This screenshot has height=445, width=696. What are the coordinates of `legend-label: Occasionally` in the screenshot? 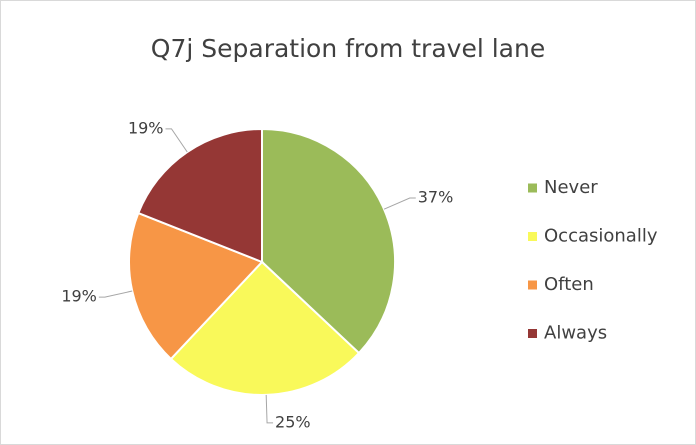 It's located at (601, 236).